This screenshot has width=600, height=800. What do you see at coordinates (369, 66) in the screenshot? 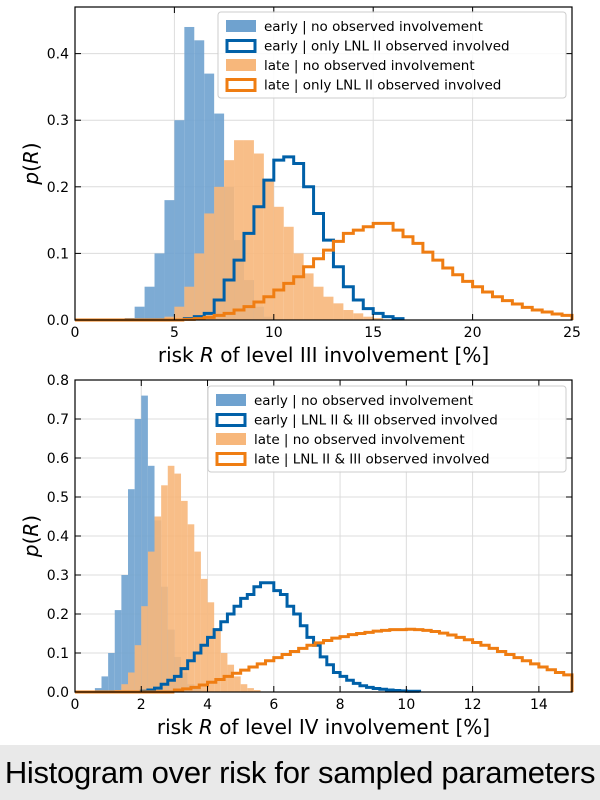
I see `legend-label: late | no observed involvement` at bounding box center [369, 66].